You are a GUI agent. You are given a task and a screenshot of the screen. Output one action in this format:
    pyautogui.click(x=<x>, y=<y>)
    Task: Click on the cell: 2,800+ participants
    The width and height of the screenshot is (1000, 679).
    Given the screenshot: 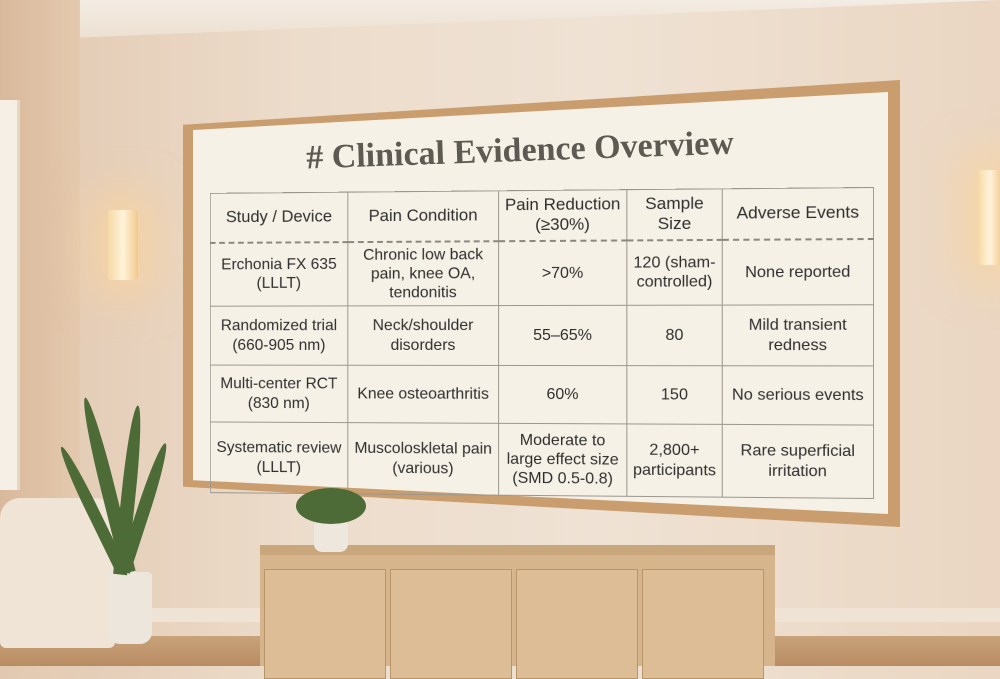 What is the action you would take?
    pyautogui.click(x=674, y=460)
    